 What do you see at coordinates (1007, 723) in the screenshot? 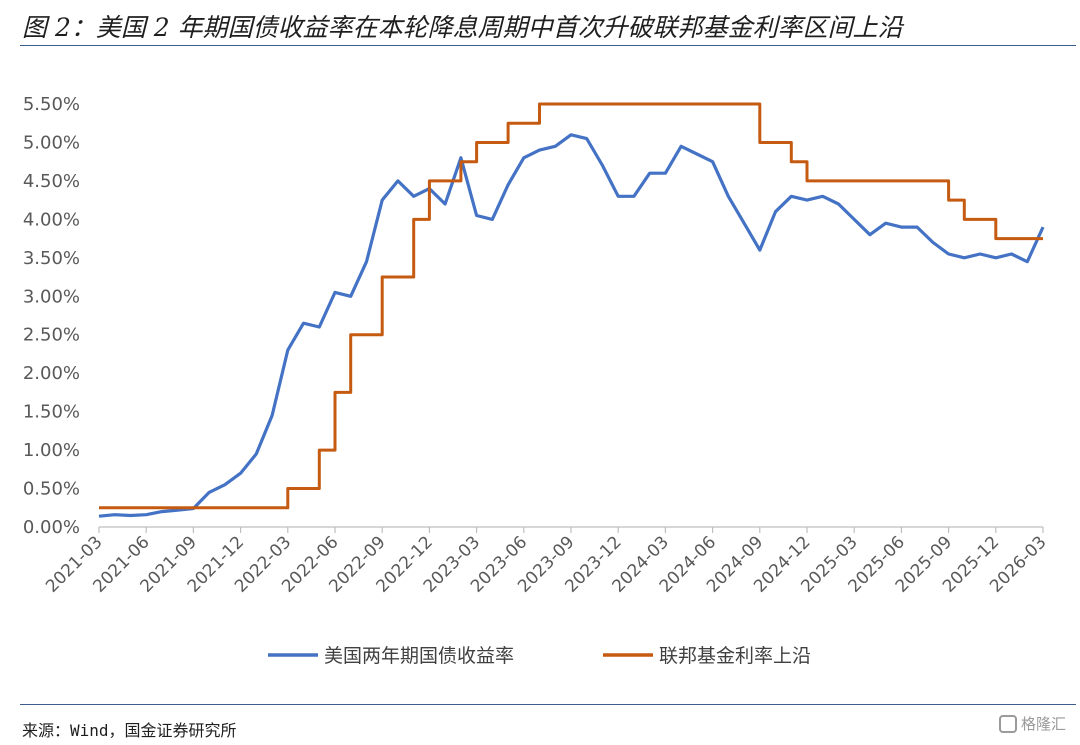
I see `watermark-logo-icon` at bounding box center [1007, 723].